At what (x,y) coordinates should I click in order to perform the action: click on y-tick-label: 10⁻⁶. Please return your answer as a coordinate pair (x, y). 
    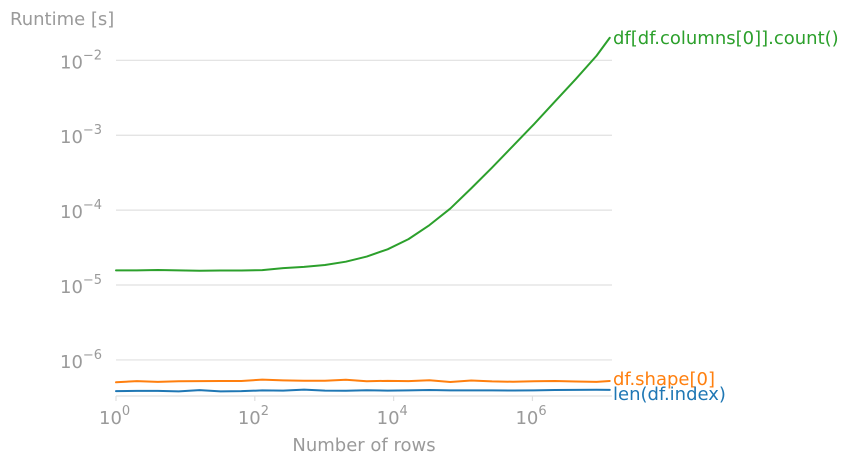
    Looking at the image, I should click on (81, 360).